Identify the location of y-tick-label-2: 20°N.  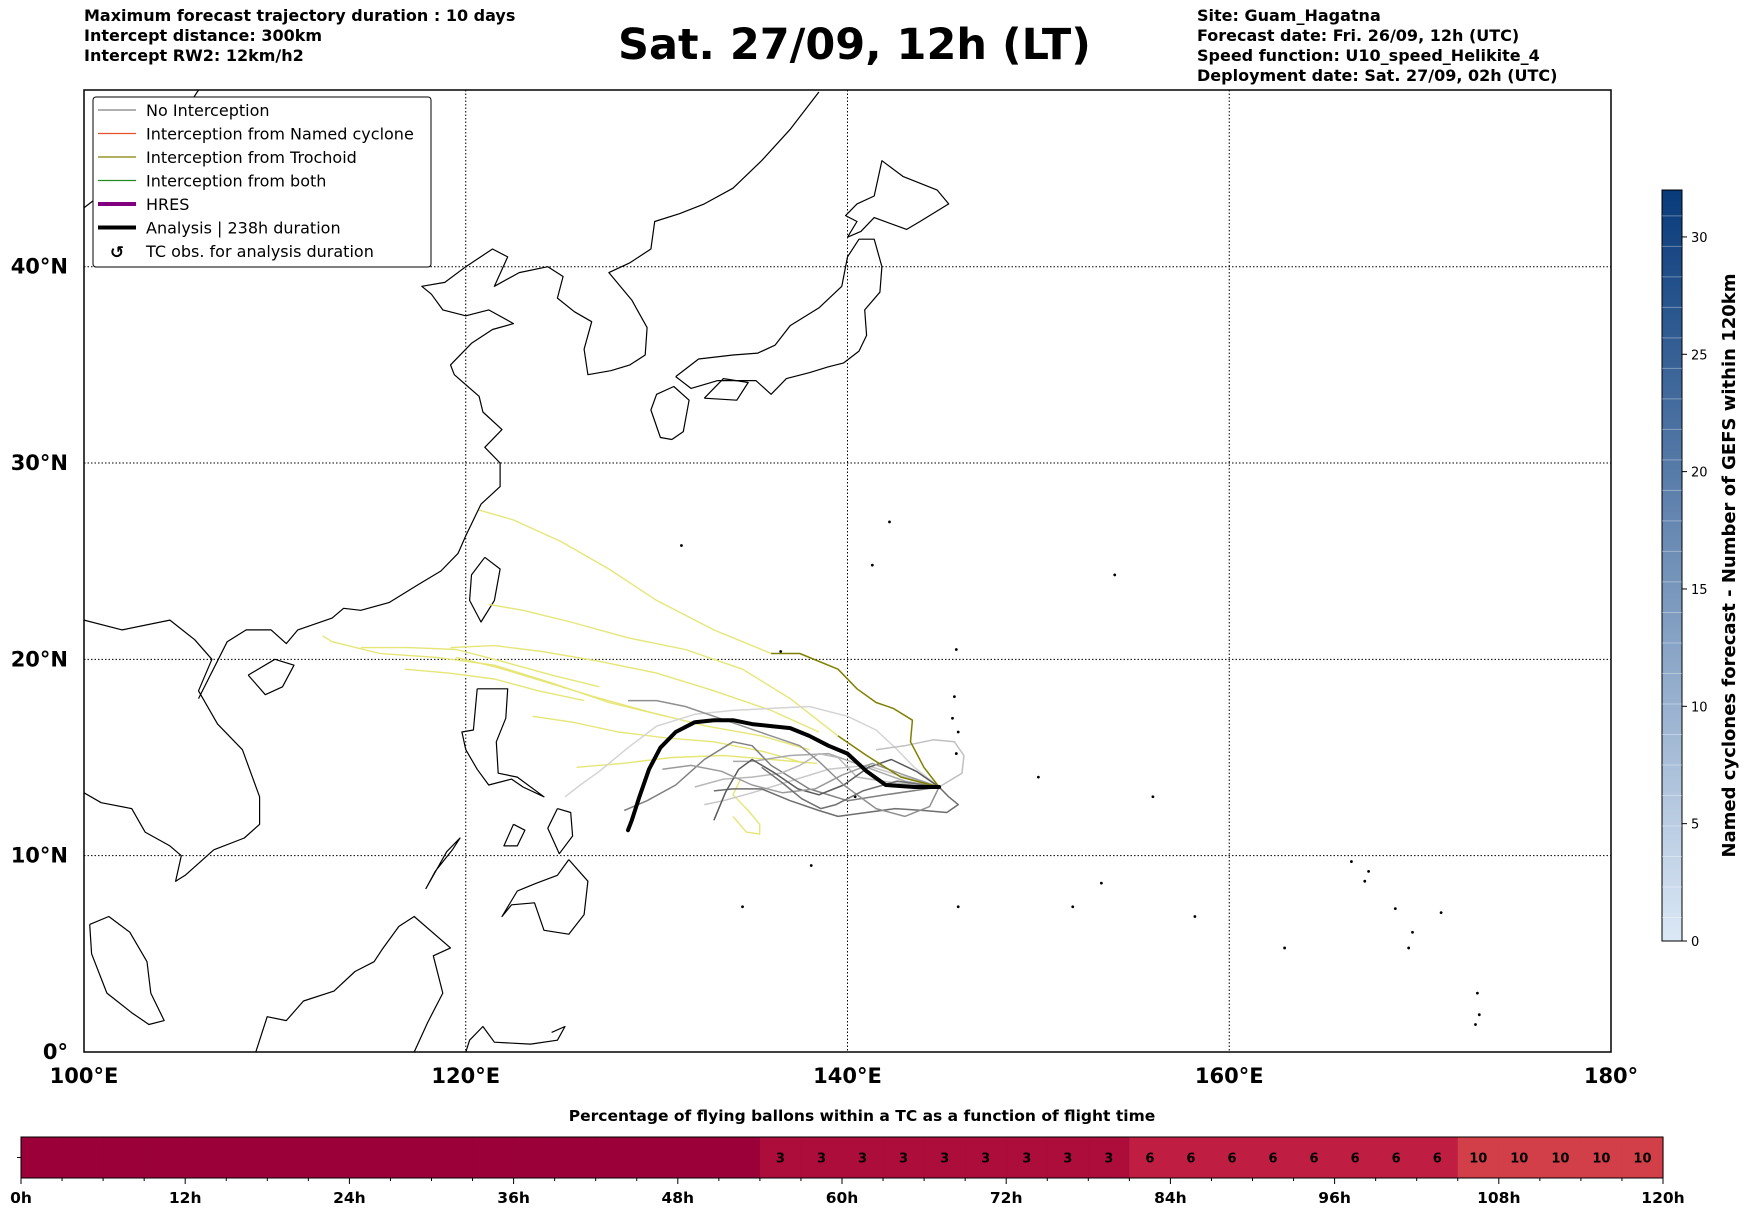
(39, 659).